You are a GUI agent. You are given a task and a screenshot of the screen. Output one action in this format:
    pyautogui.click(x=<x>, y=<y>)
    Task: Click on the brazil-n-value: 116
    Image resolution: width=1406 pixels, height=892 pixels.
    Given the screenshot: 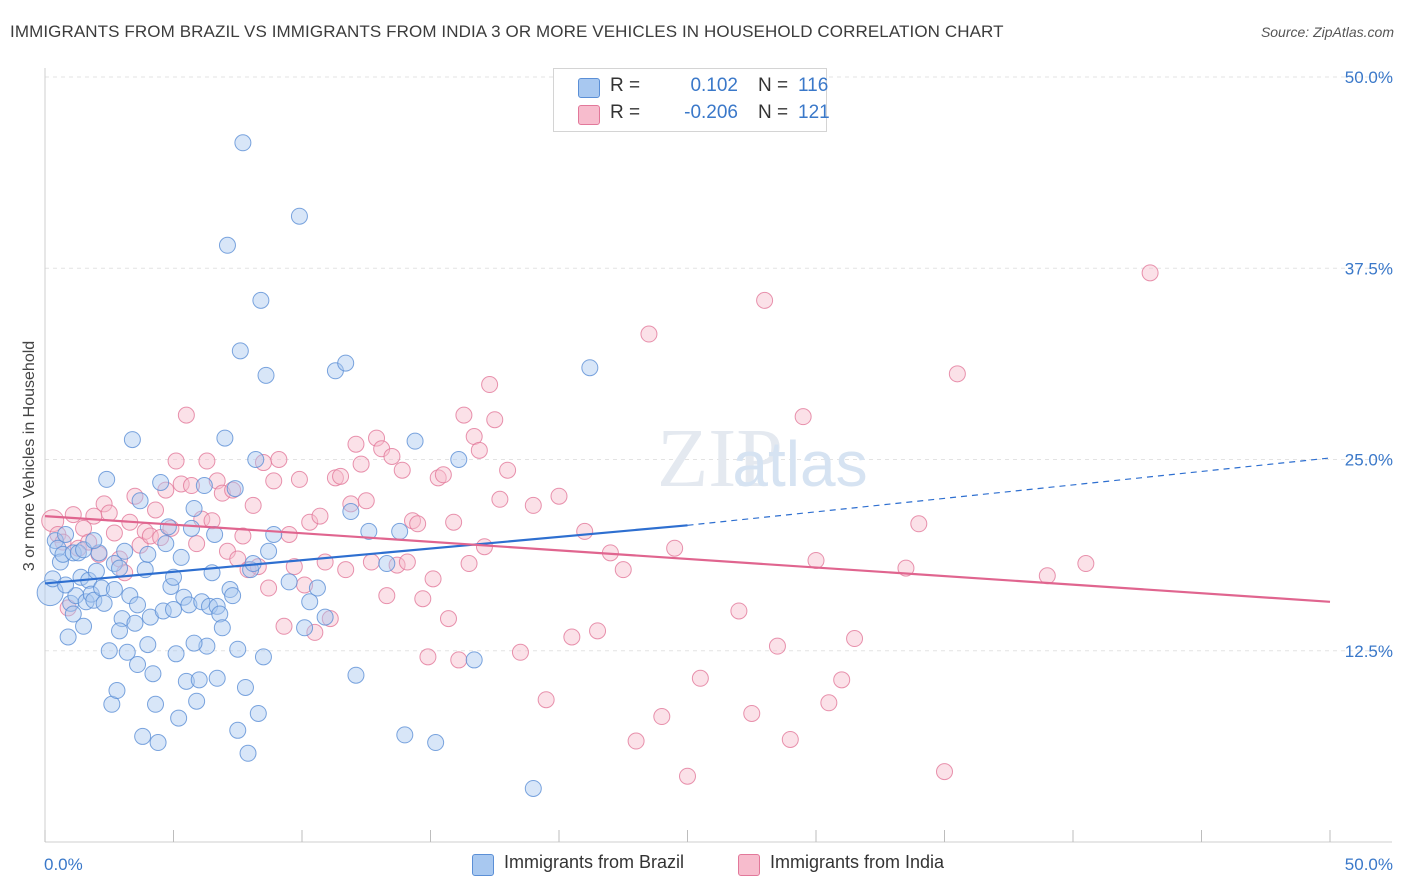 What is the action you would take?
    pyautogui.click(x=813, y=85)
    